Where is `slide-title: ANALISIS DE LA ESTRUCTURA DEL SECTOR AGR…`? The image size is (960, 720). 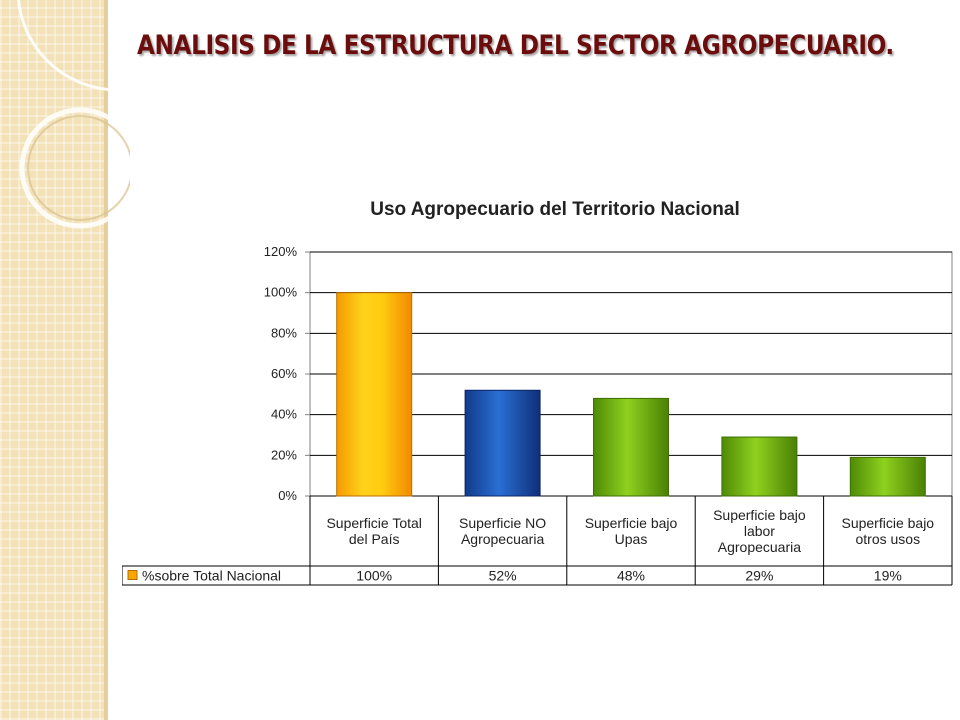
slide-title: ANALISIS DE LA ESTRUCTURA DEL SECTOR AGR… is located at coordinates (515, 45).